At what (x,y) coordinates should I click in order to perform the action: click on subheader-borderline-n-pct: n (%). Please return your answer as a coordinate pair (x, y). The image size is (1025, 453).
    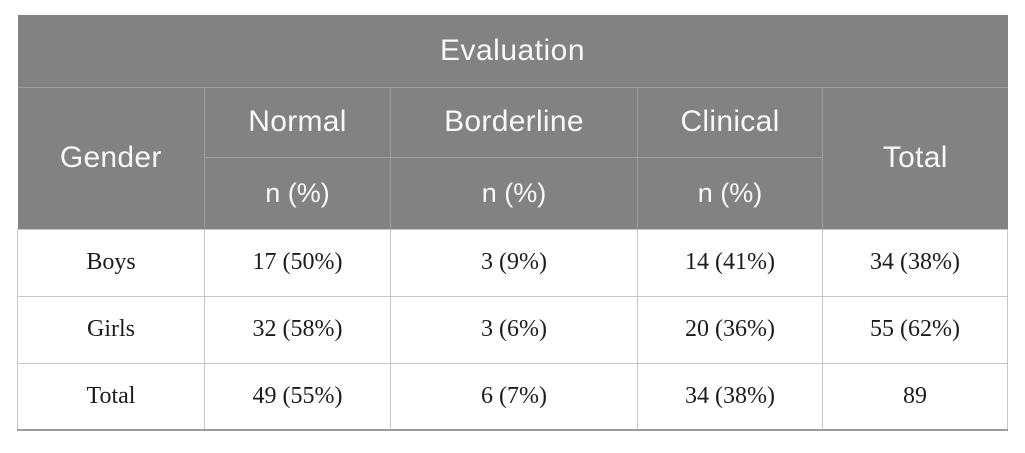
    Looking at the image, I should click on (514, 193).